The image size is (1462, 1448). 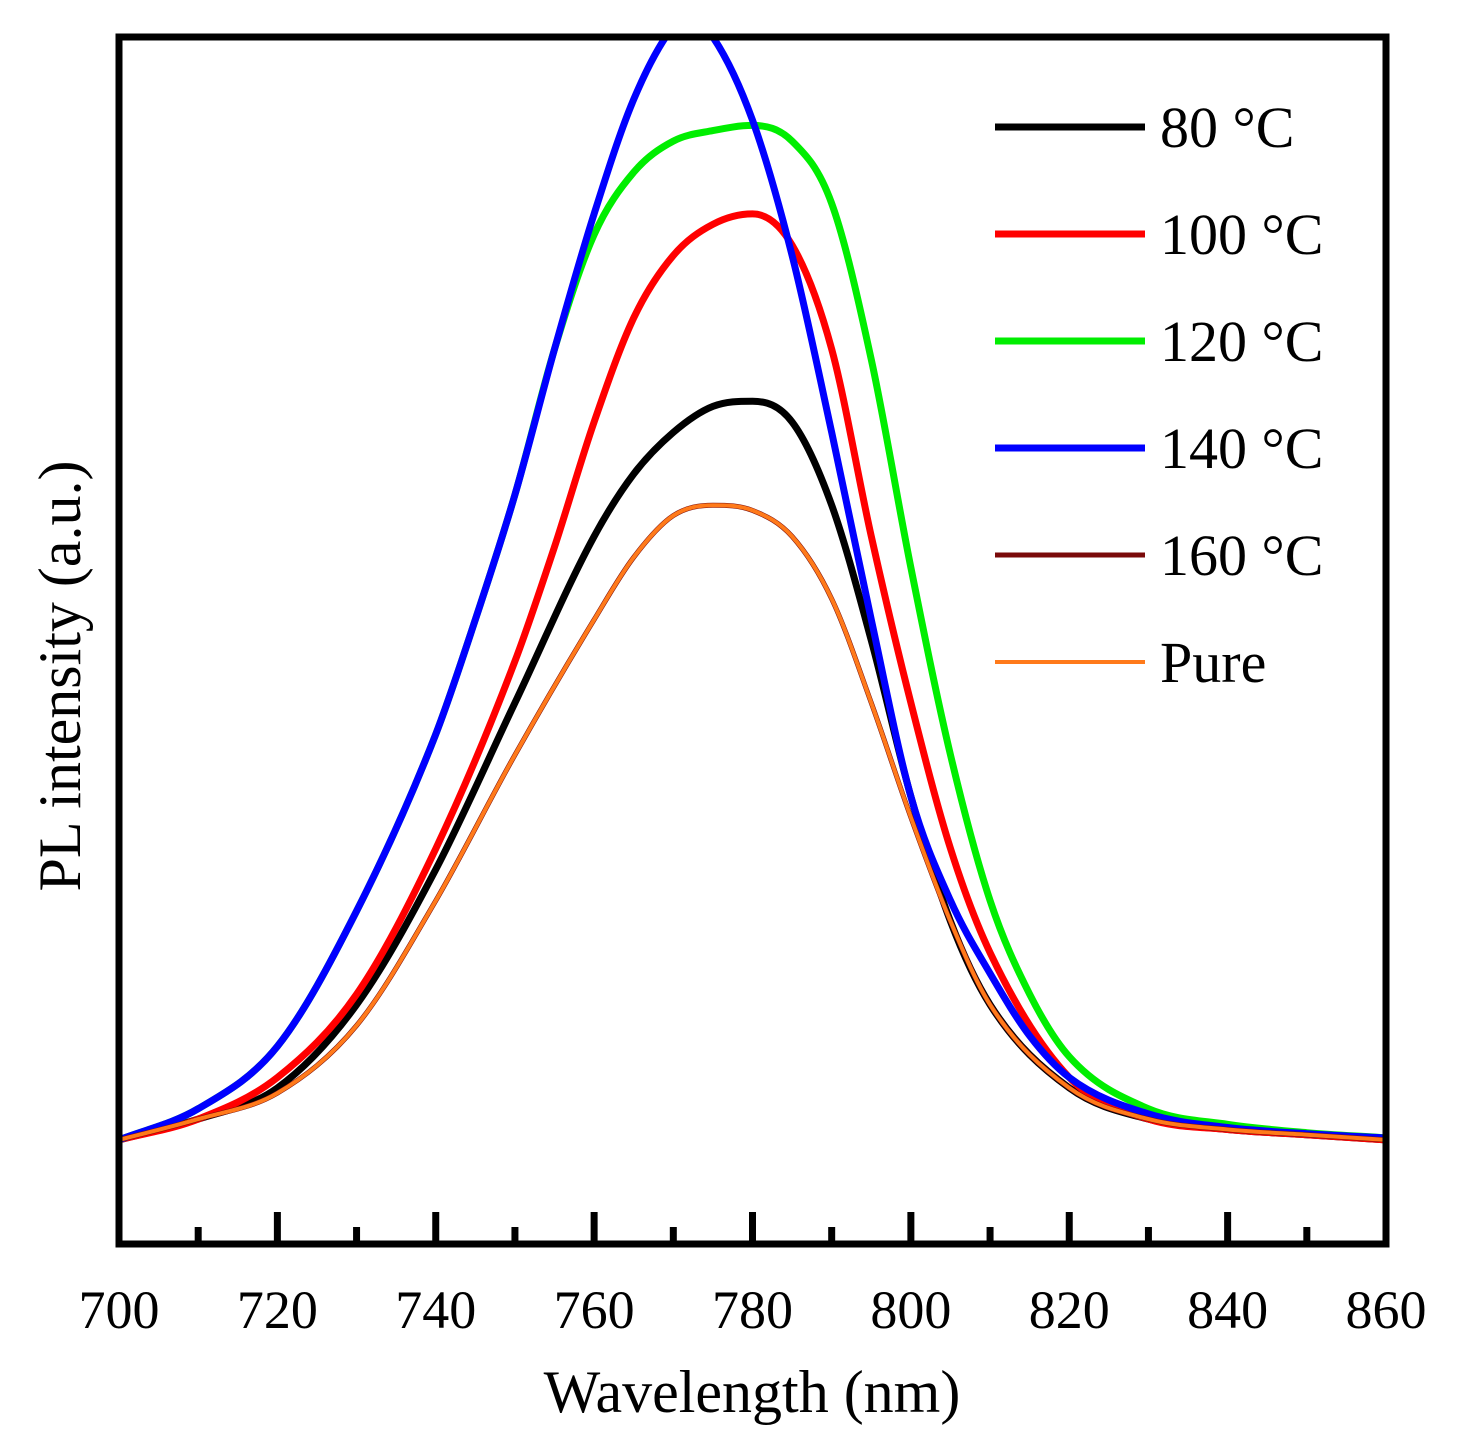 What do you see at coordinates (1241, 555) in the screenshot?
I see `legend-label: 160 °C` at bounding box center [1241, 555].